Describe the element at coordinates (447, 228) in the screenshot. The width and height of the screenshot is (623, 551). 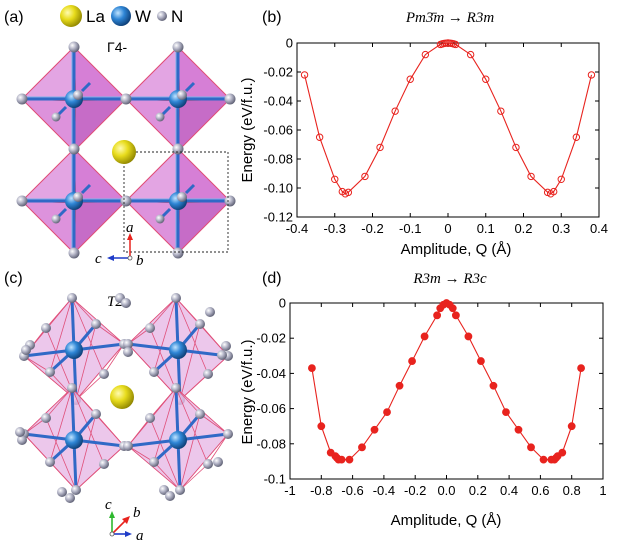
I see `x-tick-label: 0` at that location.